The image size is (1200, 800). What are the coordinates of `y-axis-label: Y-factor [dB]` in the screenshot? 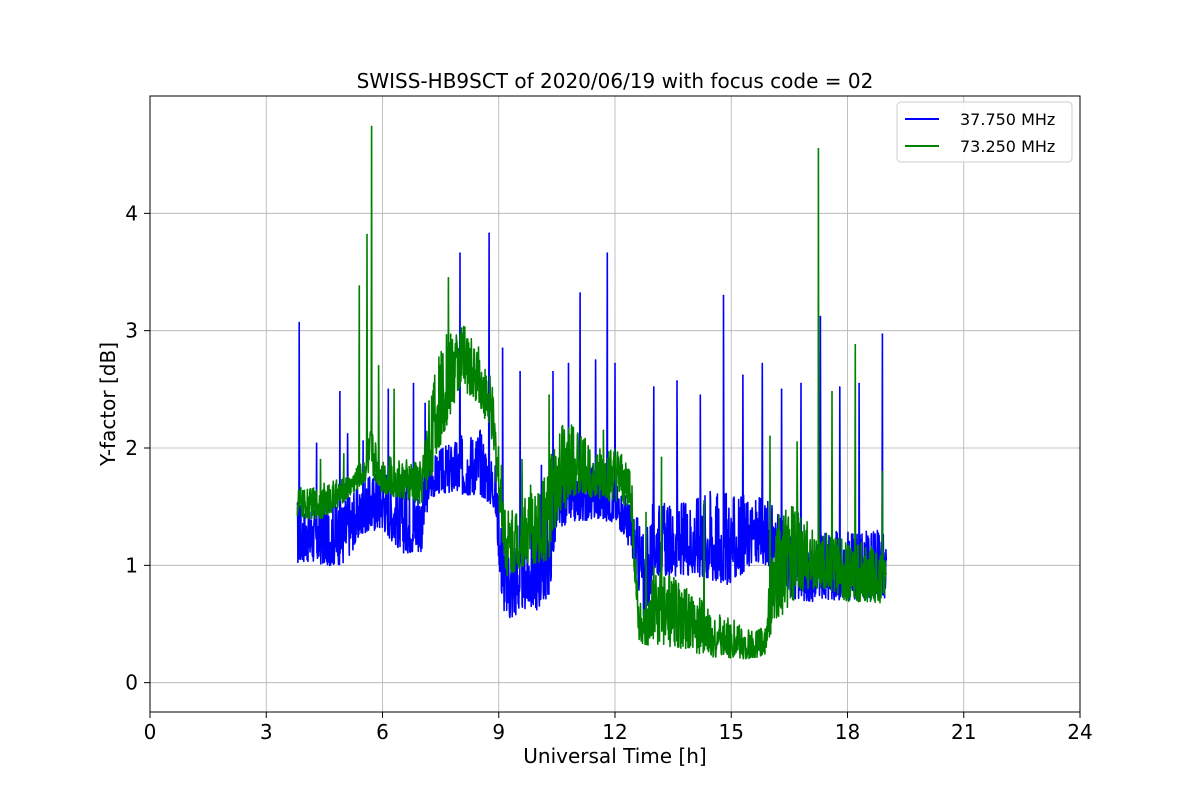 It's located at (108, 404).